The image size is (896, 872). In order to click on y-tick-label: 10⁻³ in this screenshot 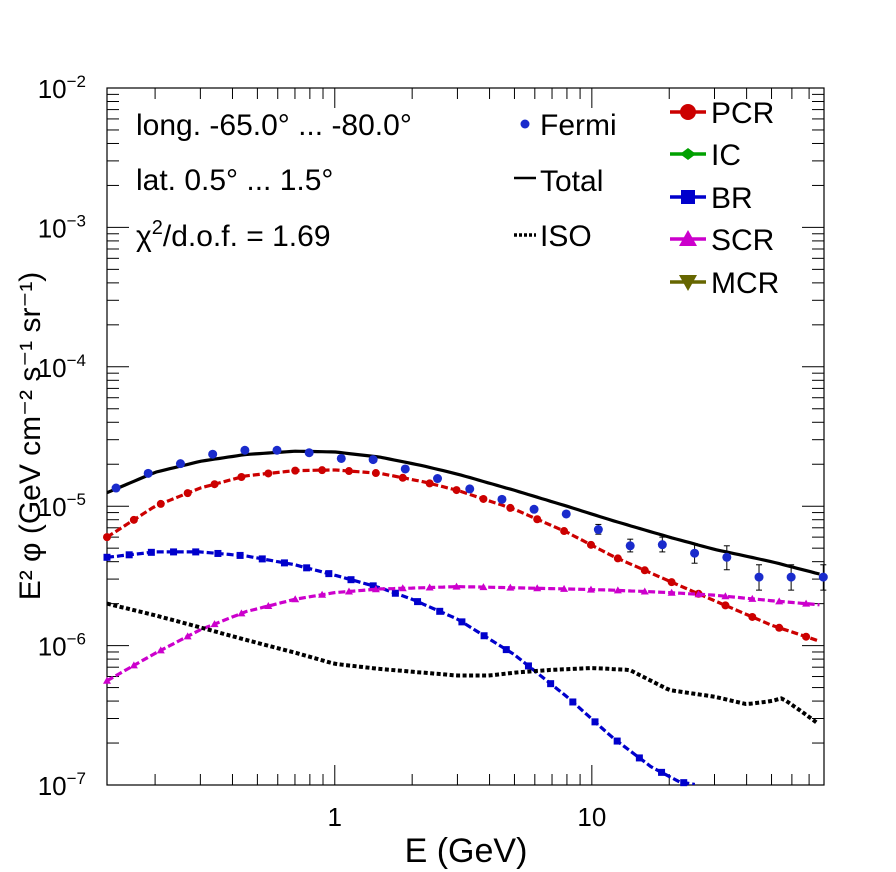, I will do `click(62, 227)`.